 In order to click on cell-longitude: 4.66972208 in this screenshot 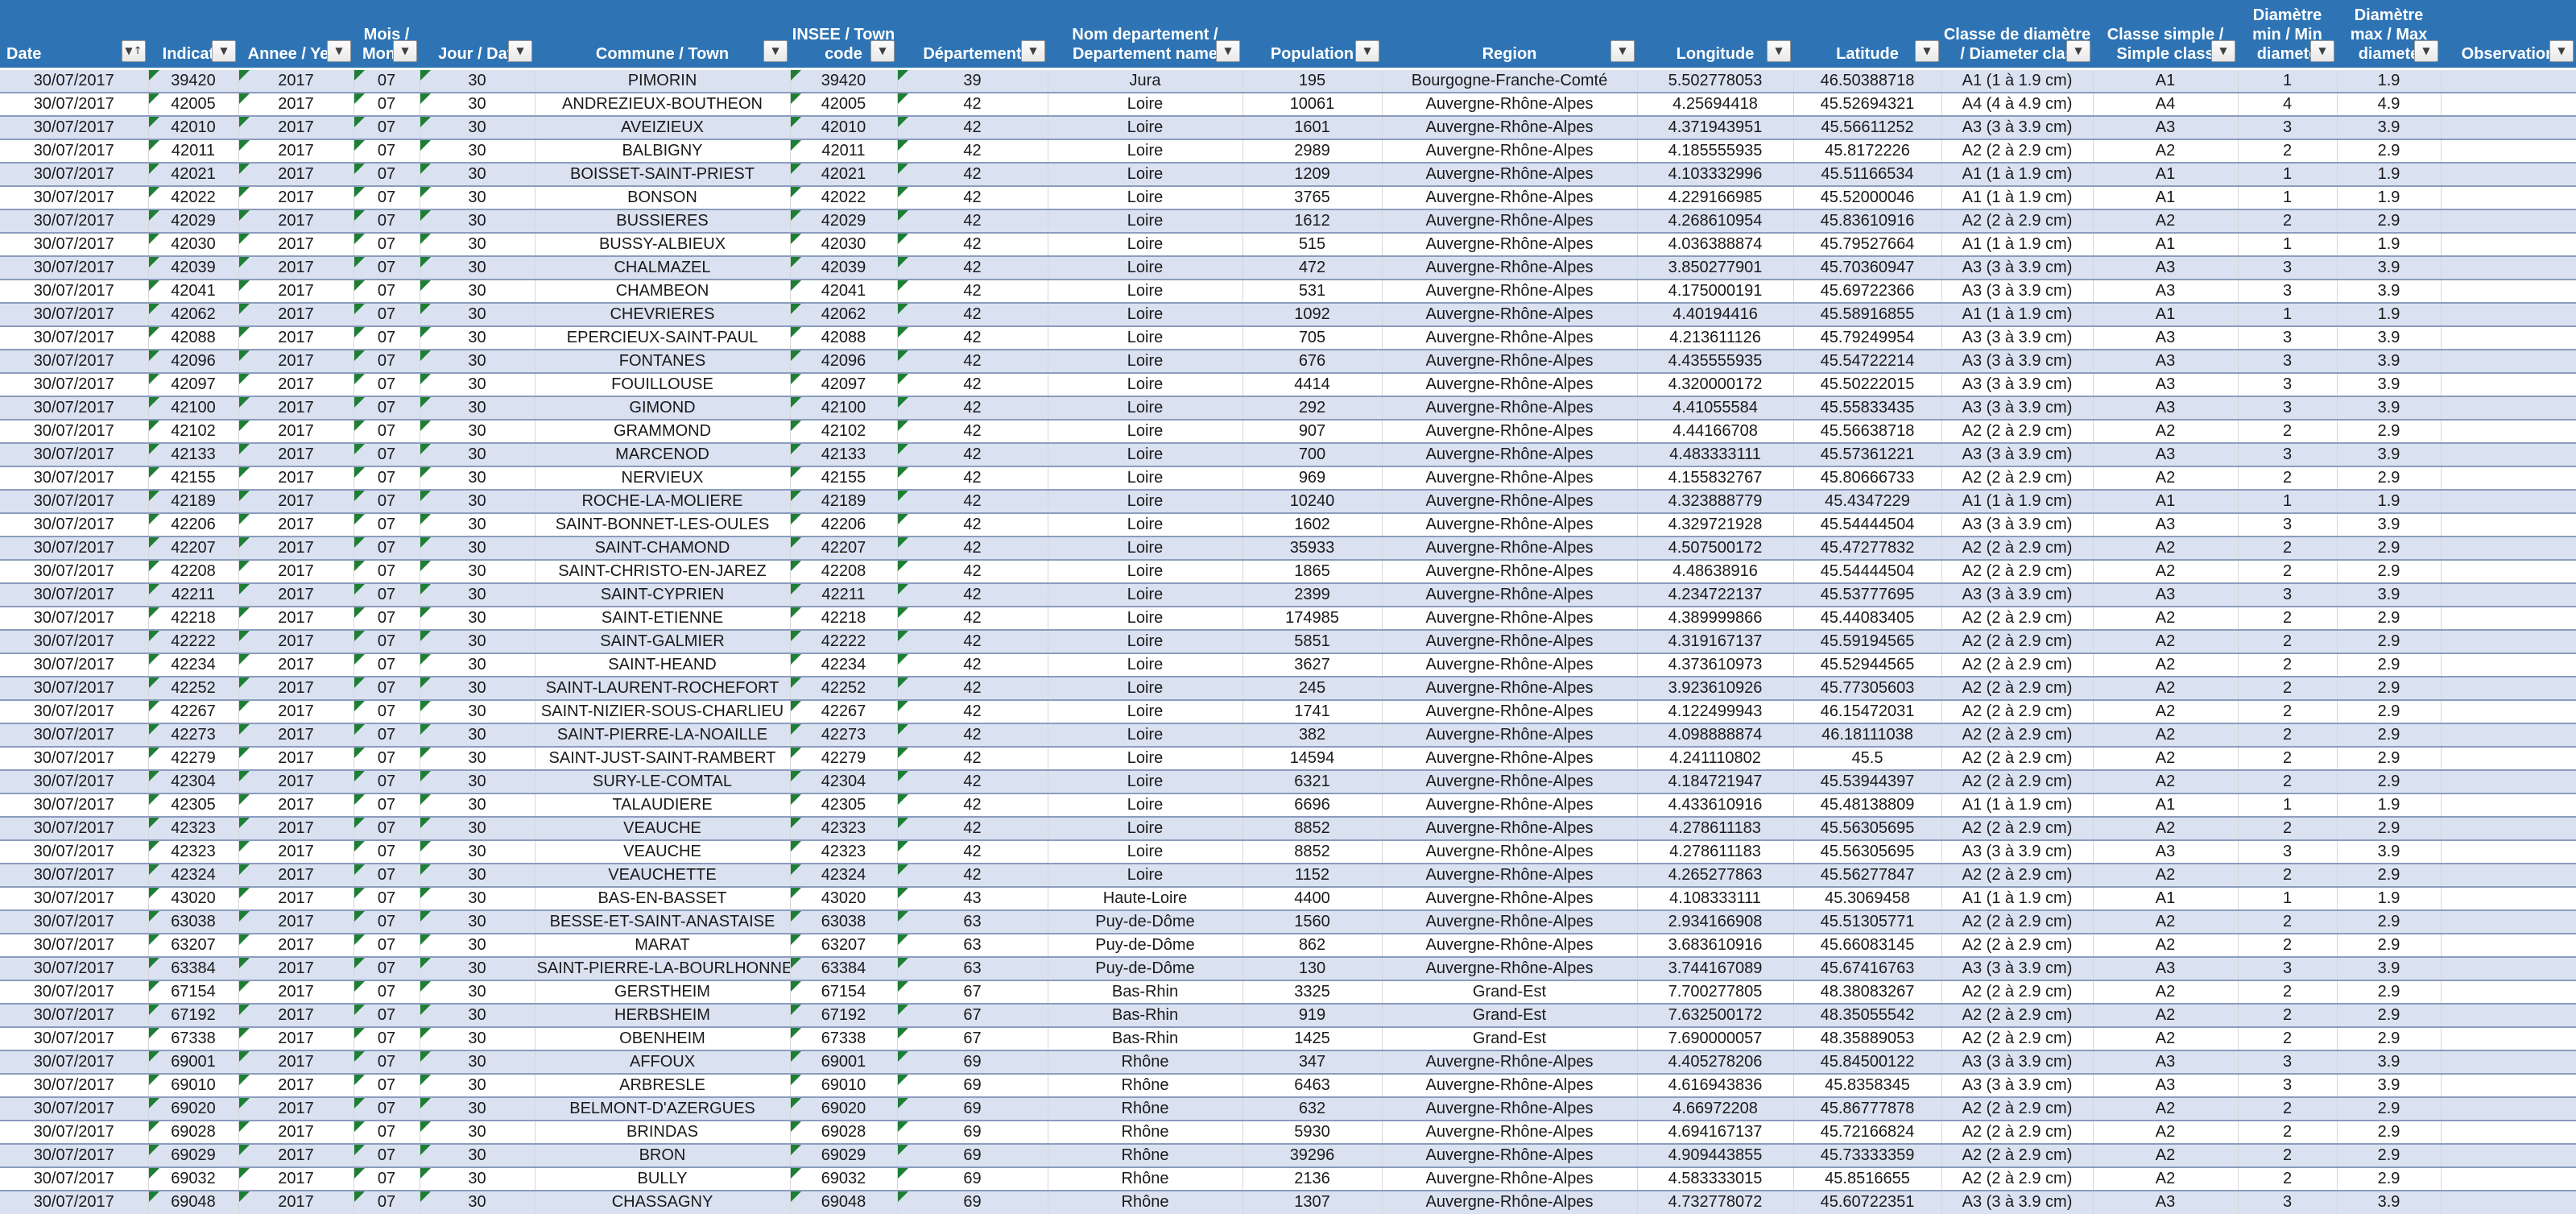, I will do `click(1715, 1108)`.